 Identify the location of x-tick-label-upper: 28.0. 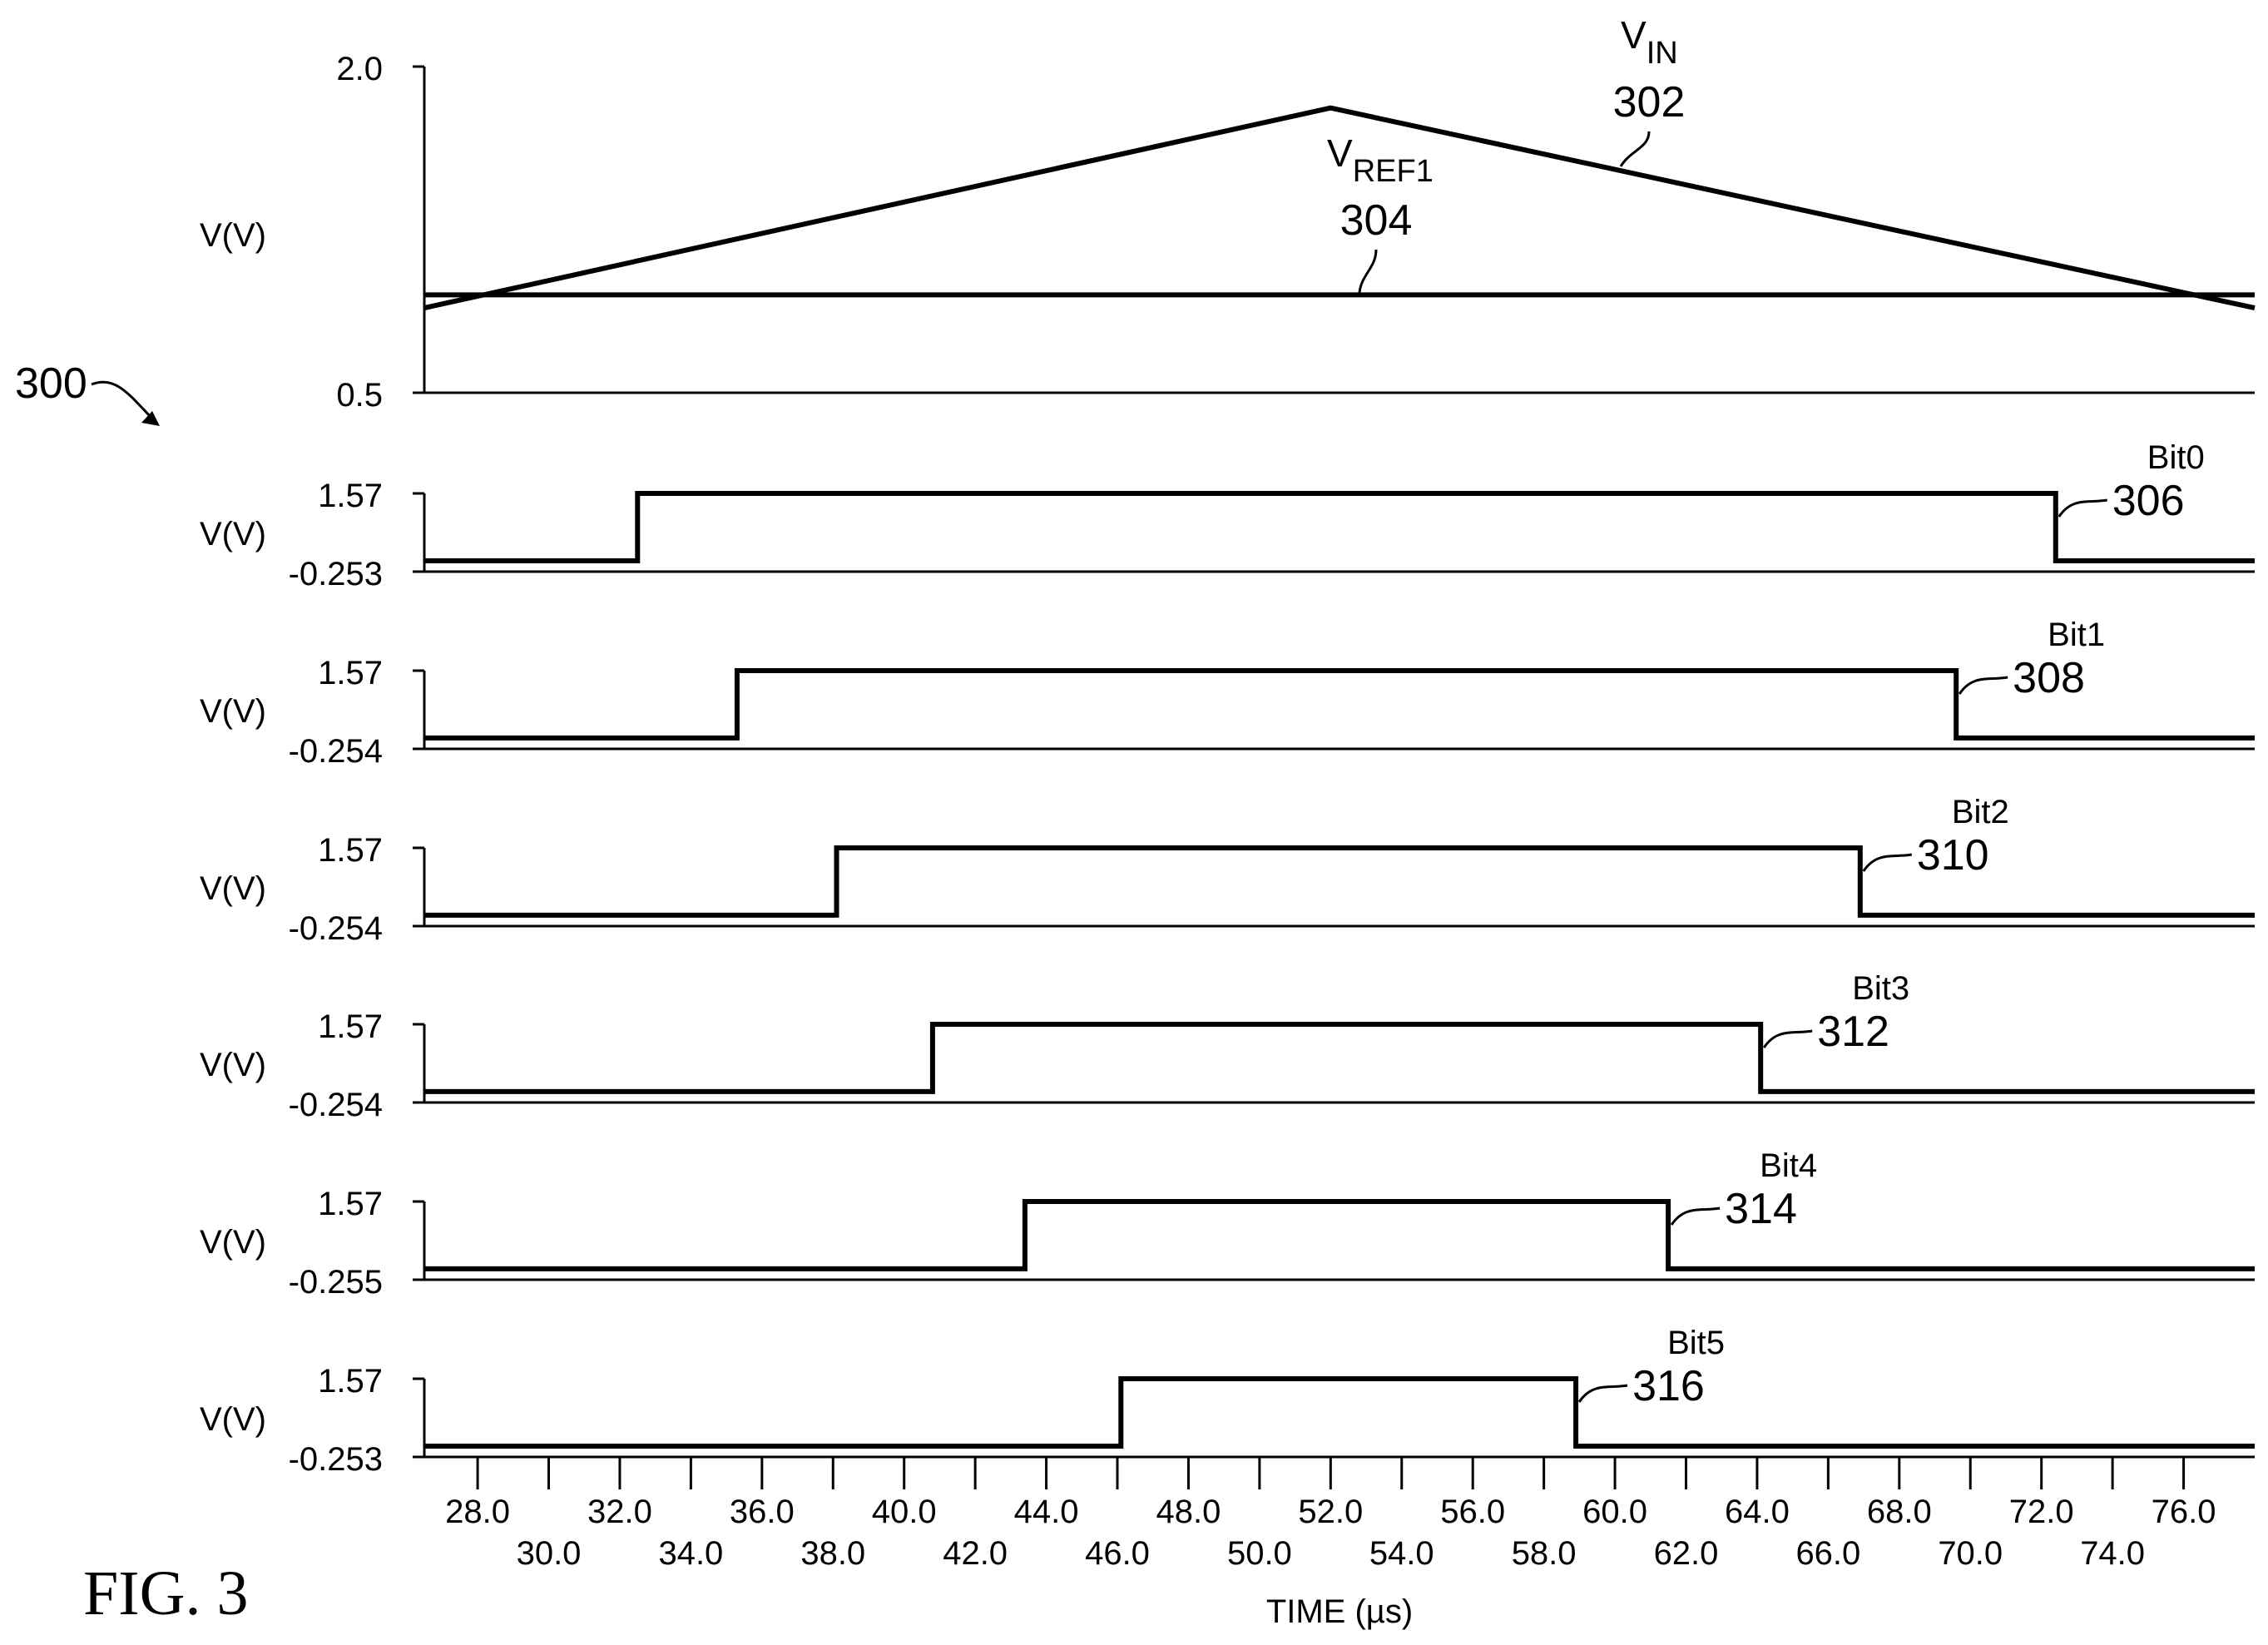
(477, 1512).